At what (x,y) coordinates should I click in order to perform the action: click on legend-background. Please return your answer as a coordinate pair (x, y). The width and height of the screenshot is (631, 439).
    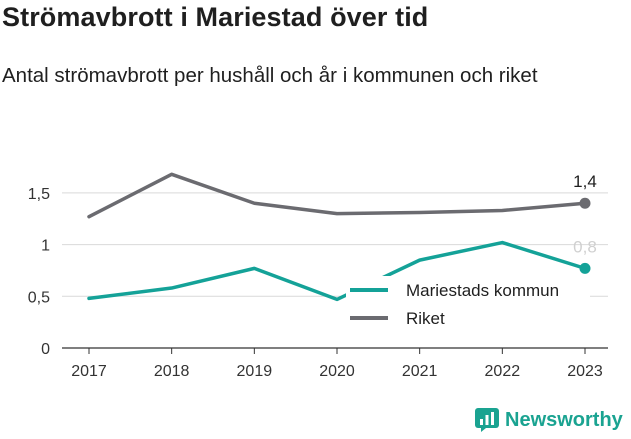
    Looking at the image, I should click on (468, 305).